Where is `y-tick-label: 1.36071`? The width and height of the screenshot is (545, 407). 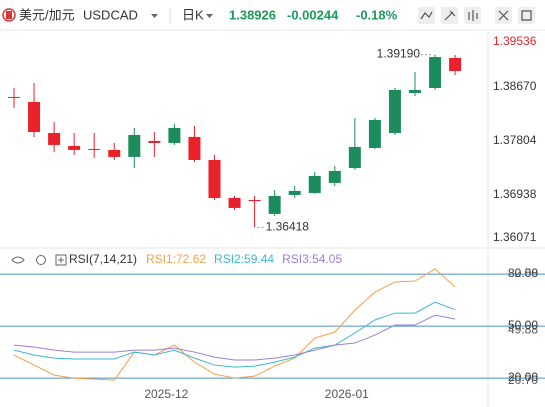
y-tick-label: 1.36071 is located at coordinates (515, 237).